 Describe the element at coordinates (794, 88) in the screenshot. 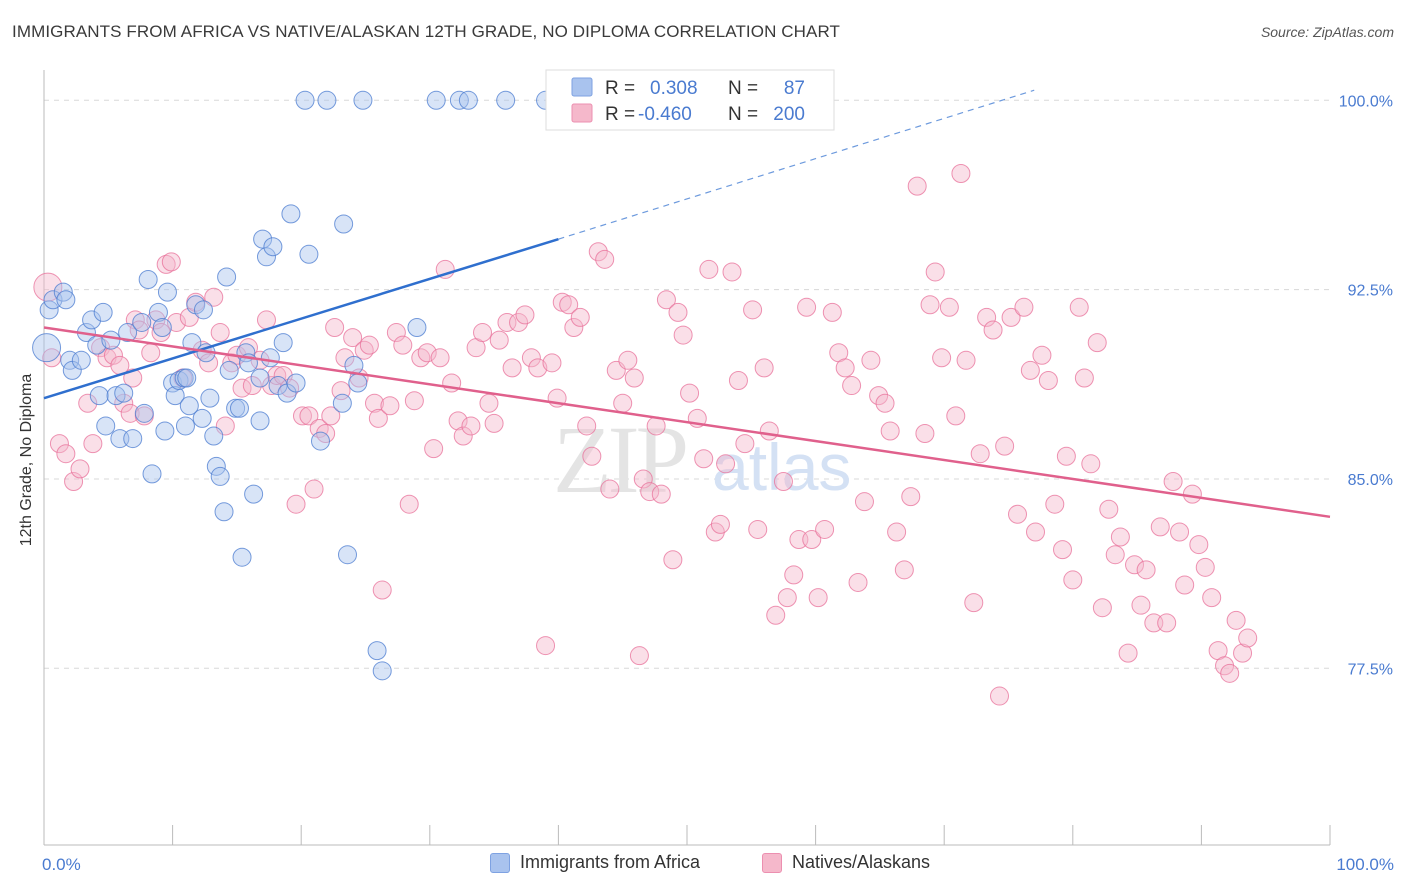

I see `legend-n-value-blue: 87` at that location.